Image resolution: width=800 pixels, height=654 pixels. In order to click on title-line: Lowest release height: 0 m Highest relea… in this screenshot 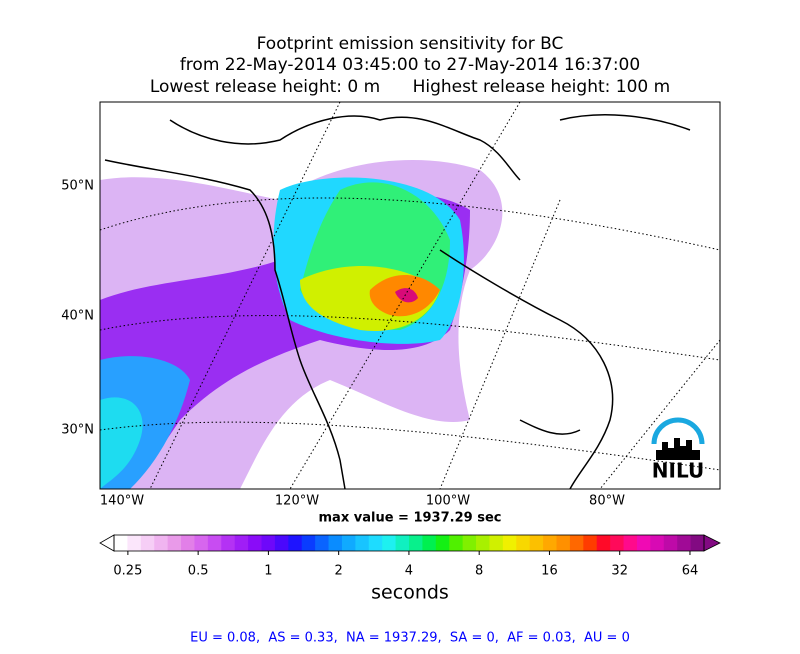, I will do `click(410, 87)`.